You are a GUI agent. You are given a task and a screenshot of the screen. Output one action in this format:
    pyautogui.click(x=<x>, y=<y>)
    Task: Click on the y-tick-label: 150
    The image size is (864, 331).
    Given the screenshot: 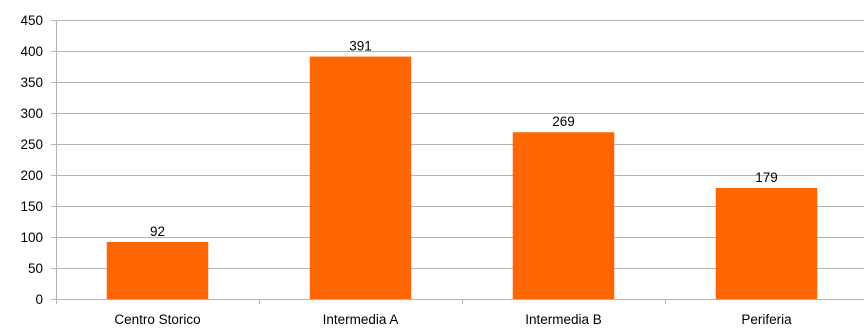 What is the action you would take?
    pyautogui.click(x=31, y=206)
    